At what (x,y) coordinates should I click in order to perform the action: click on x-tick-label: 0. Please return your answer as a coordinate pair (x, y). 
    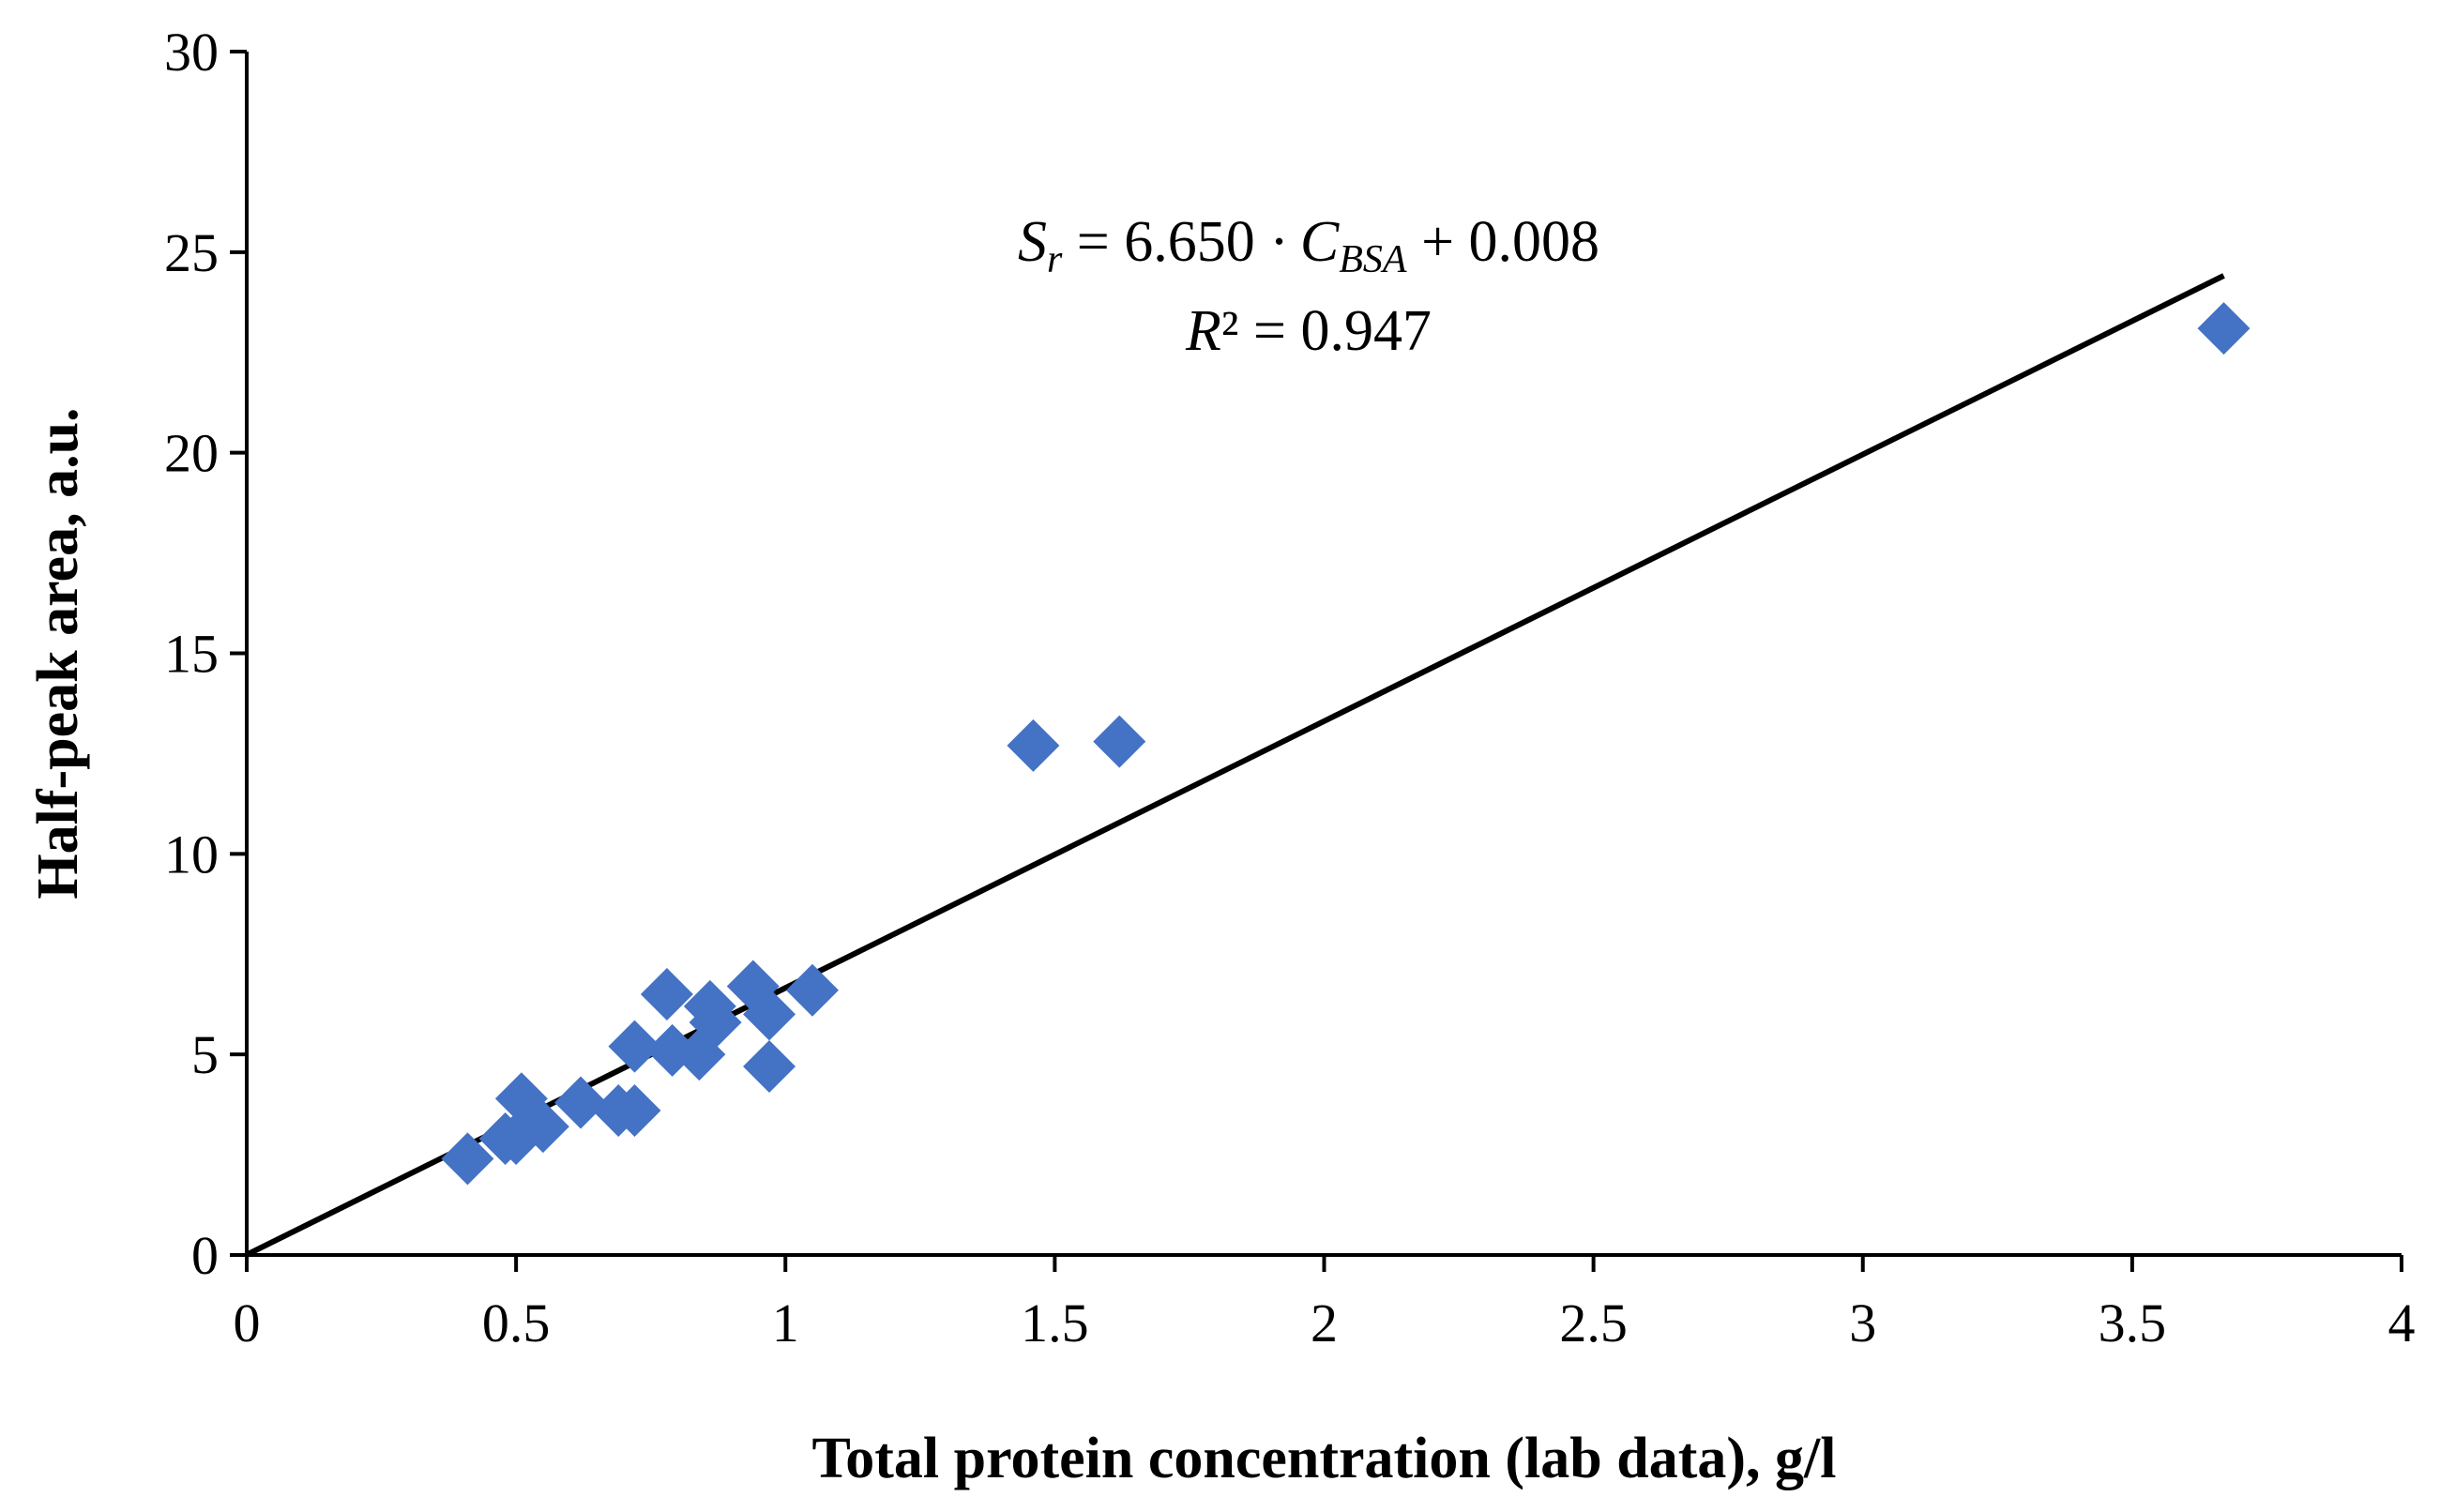
    Looking at the image, I should click on (247, 1323).